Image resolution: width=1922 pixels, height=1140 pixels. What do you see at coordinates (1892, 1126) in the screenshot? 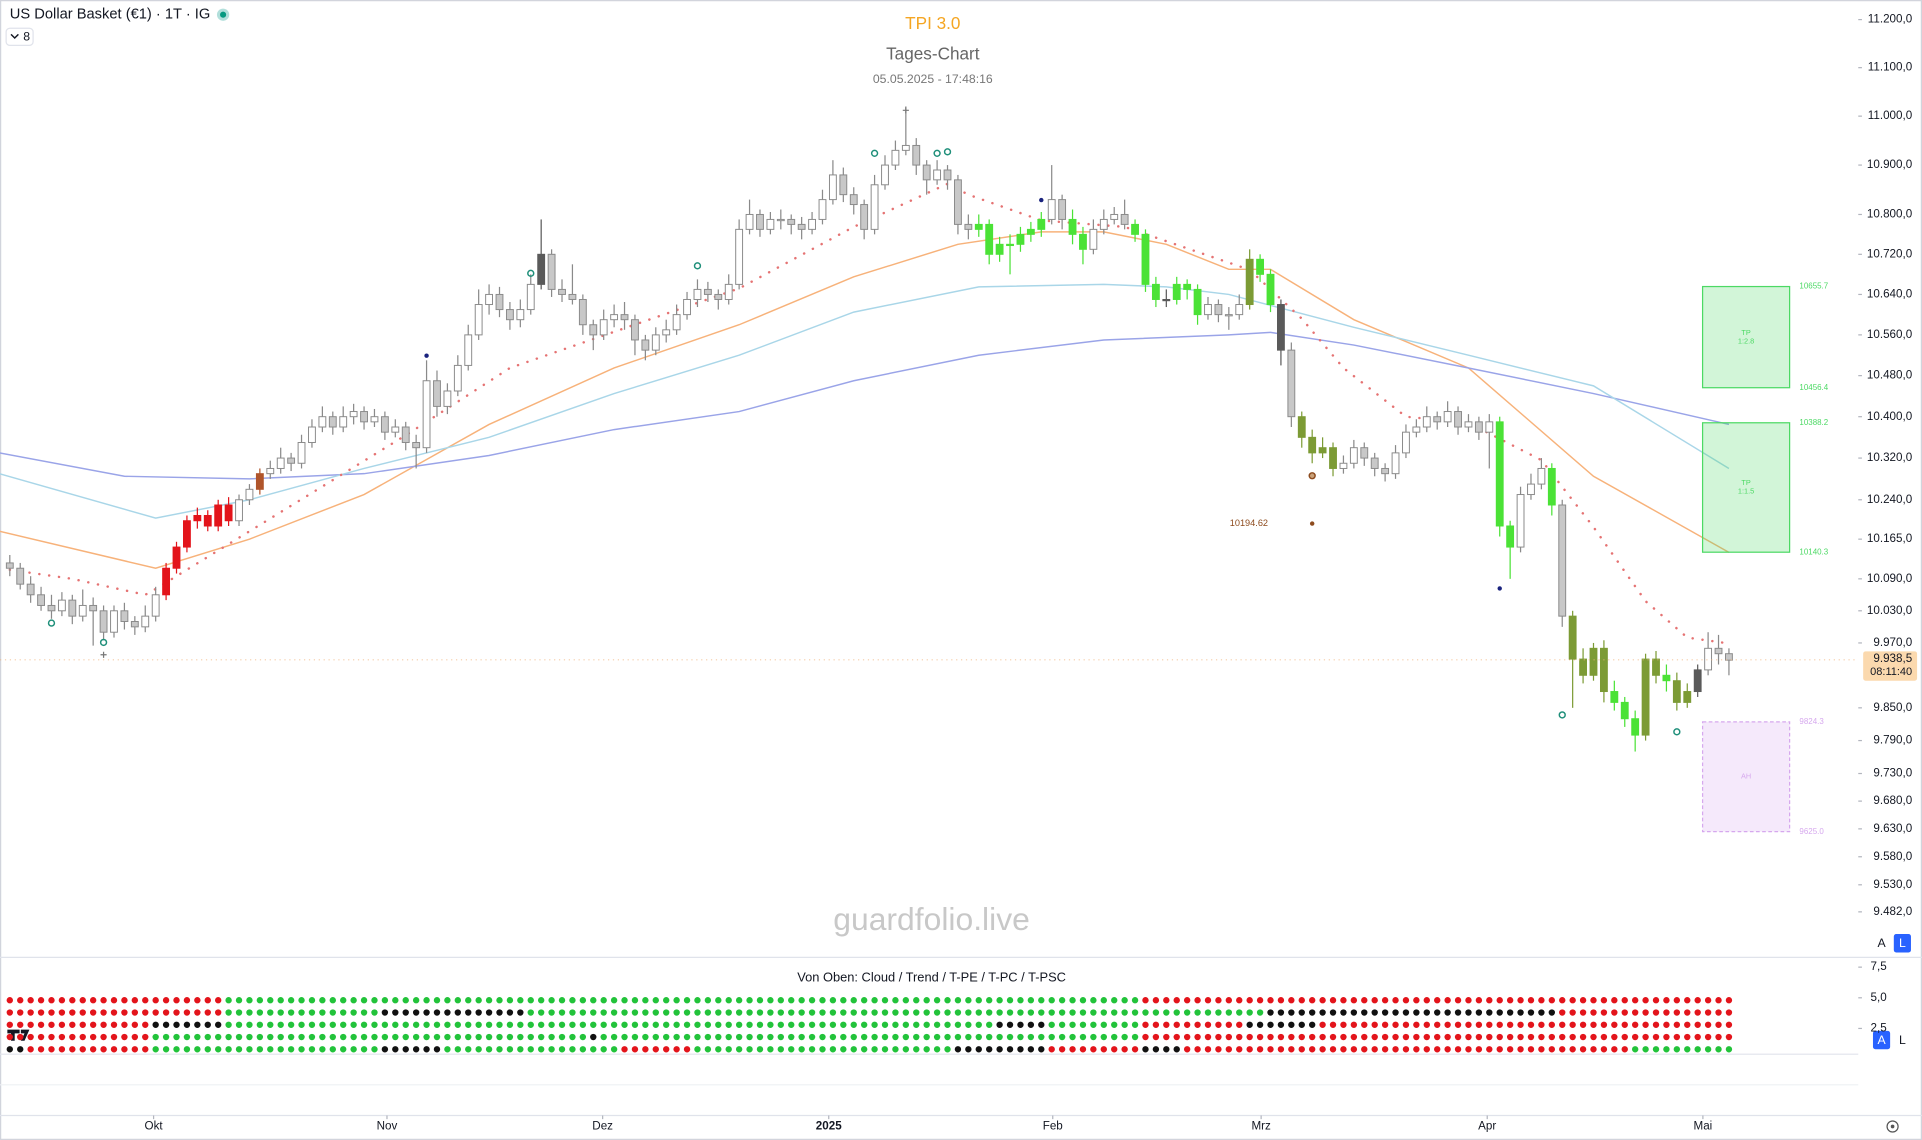
I see `settings-icon` at bounding box center [1892, 1126].